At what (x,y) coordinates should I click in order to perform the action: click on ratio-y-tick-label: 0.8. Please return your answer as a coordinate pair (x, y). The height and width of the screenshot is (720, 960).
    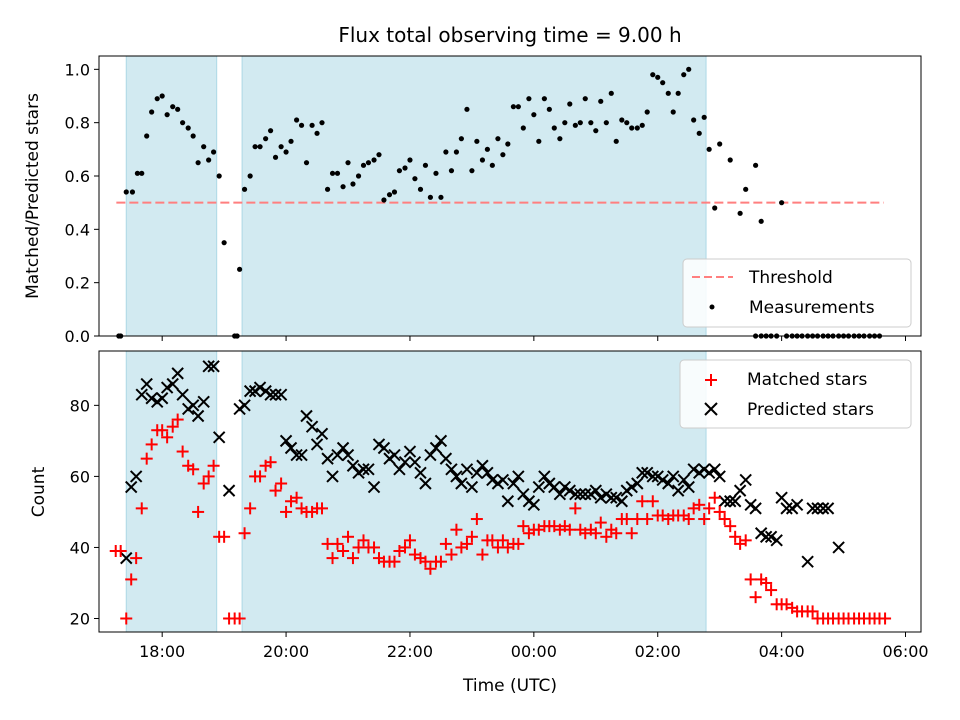
    Looking at the image, I should click on (77, 123).